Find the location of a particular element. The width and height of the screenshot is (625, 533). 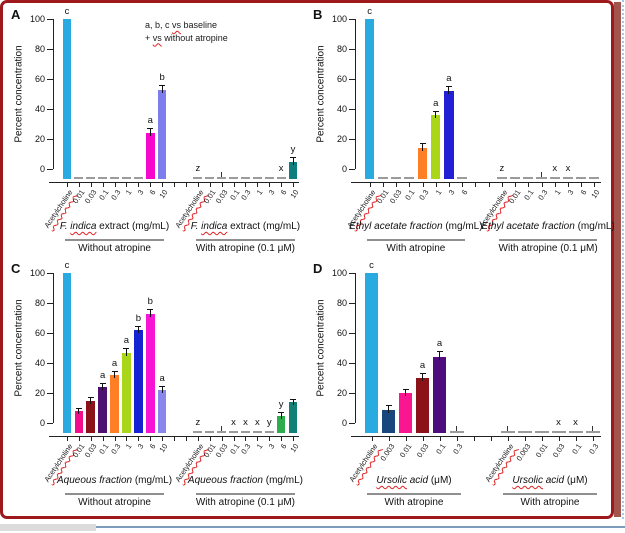

group-caption: Ursolic acid (μM) is located at coordinates (540, 480).